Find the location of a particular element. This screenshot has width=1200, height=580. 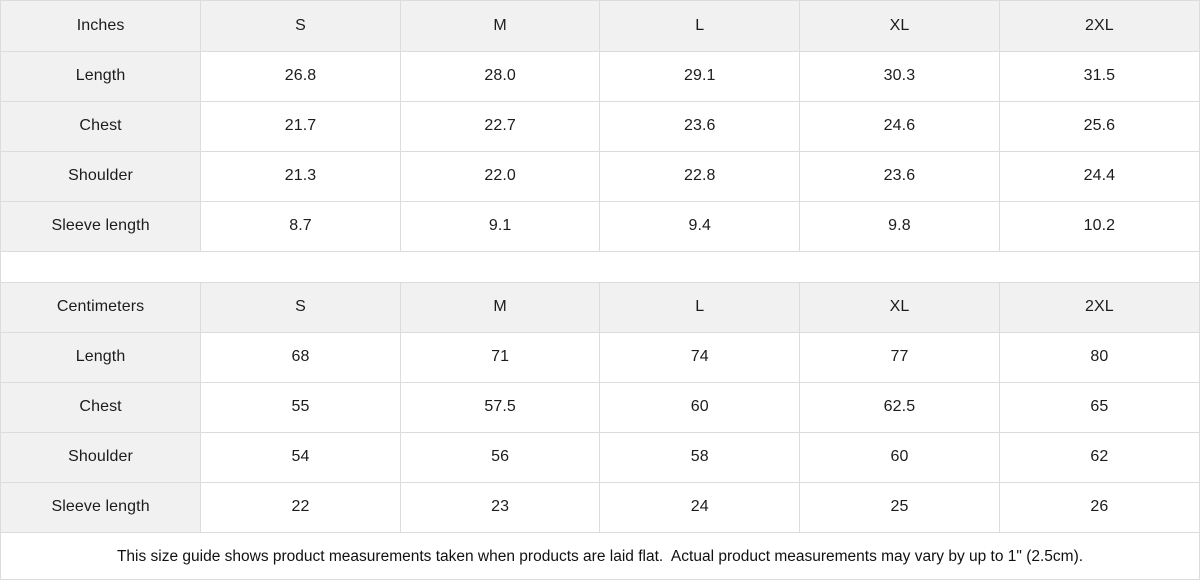

value-cell: 26 is located at coordinates (1099, 507).